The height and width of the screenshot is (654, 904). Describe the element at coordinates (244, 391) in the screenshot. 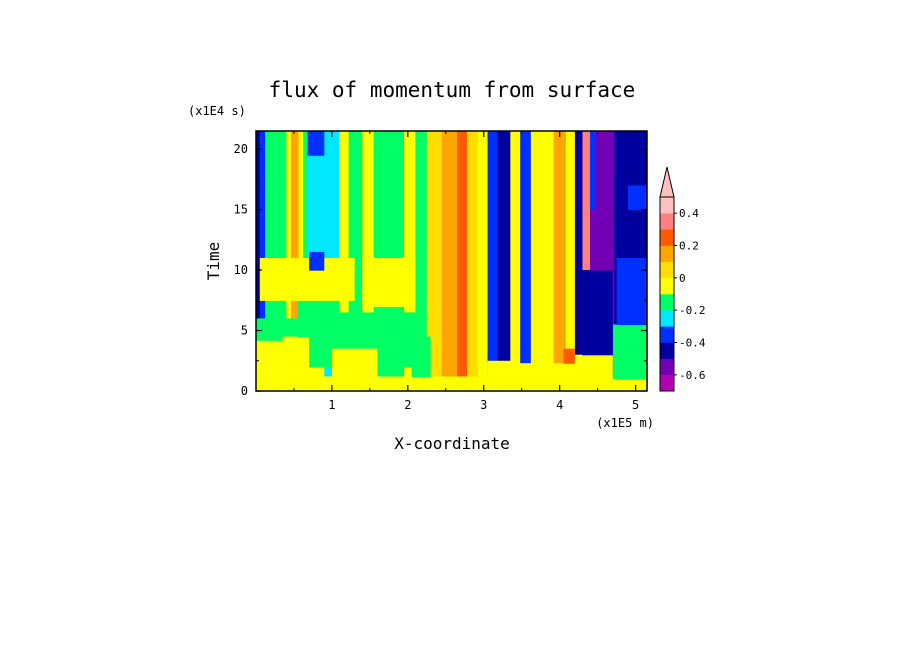

I see `y-tick-label: 0` at that location.